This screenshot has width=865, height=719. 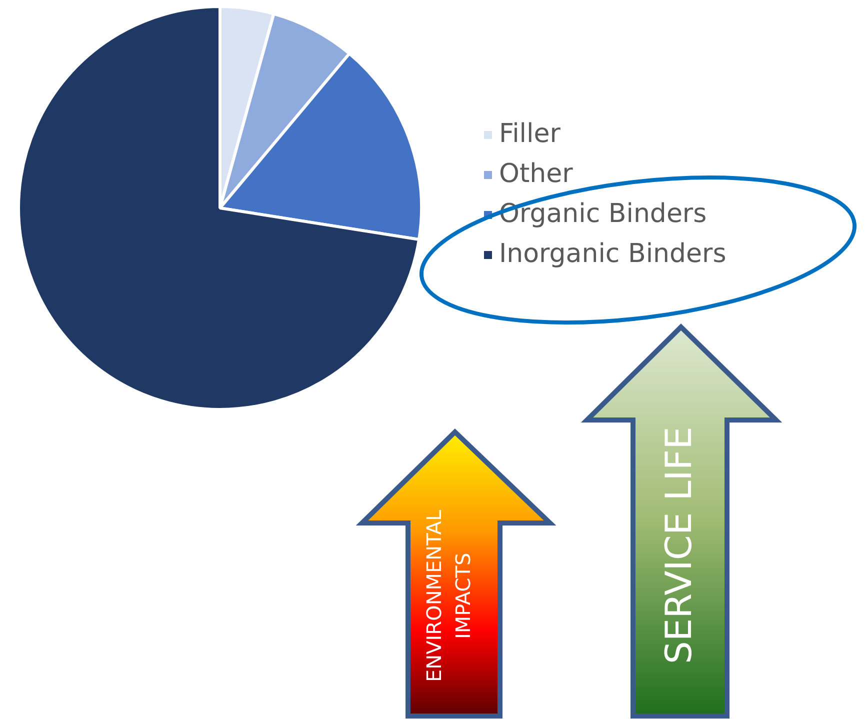 I want to click on legend-label: Other, so click(x=536, y=173).